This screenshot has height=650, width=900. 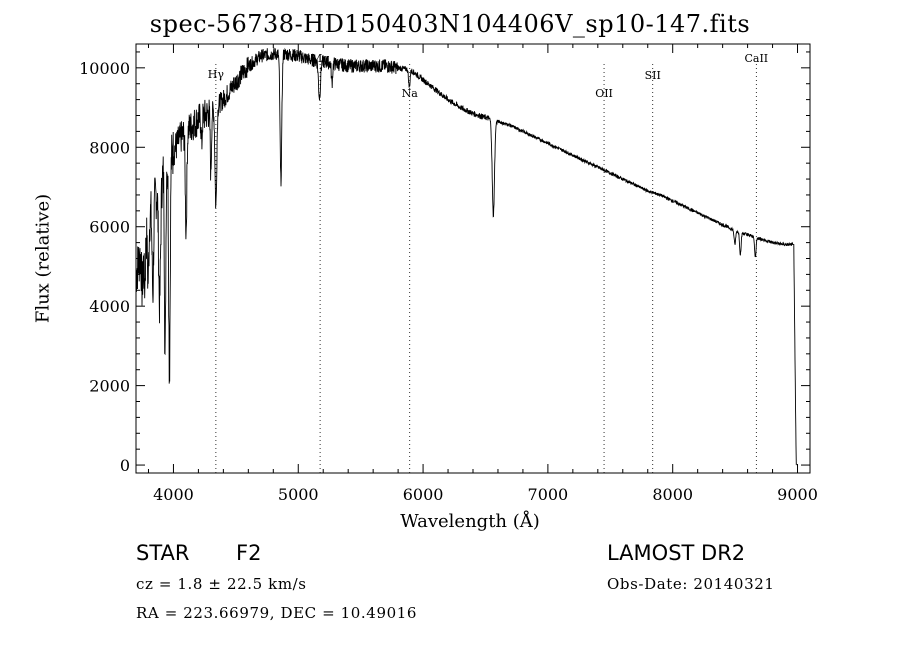 I want to click on x-tick-label: 7000, so click(x=548, y=494).